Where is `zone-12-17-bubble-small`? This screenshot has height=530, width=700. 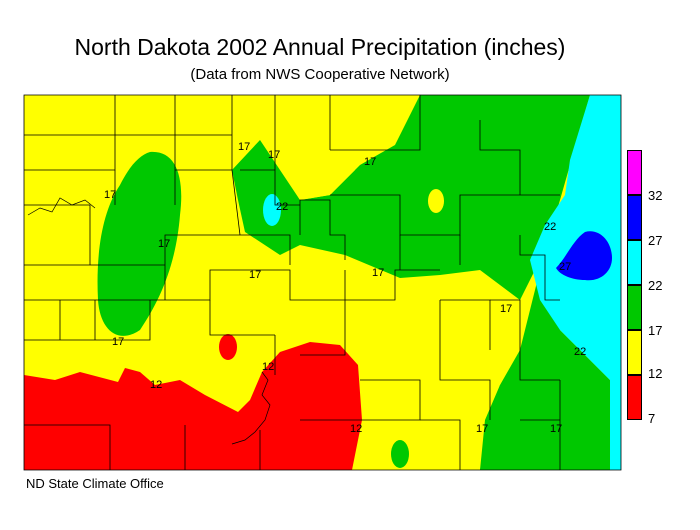
zone-12-17-bubble-small is located at coordinates (436, 201).